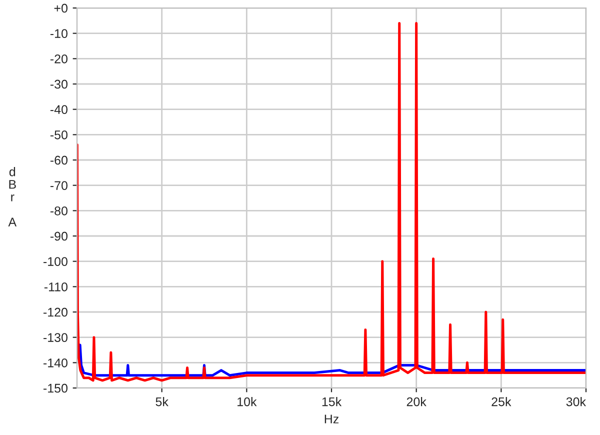 Image resolution: width=600 pixels, height=435 pixels. Describe the element at coordinates (59, 109) in the screenshot. I see `y-tick-label: -40` at that location.